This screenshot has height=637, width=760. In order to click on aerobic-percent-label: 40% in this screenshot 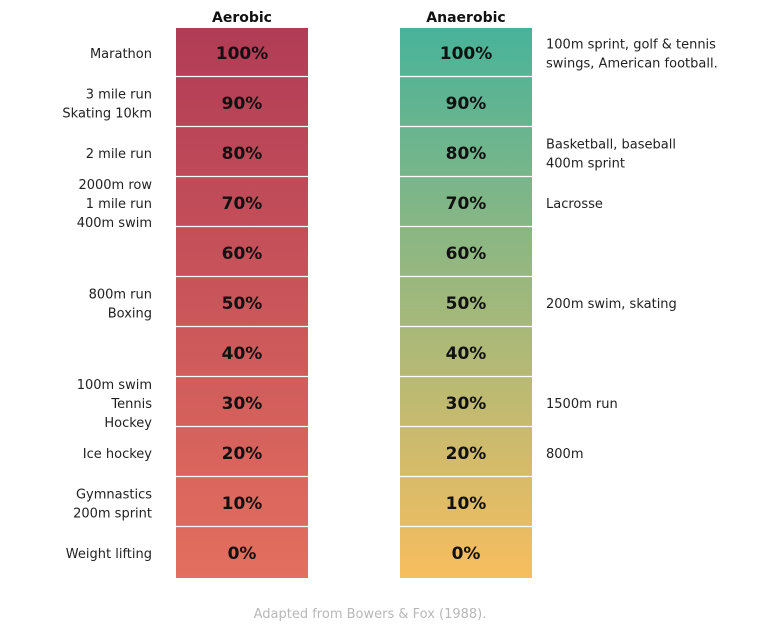, I will do `click(242, 354)`.